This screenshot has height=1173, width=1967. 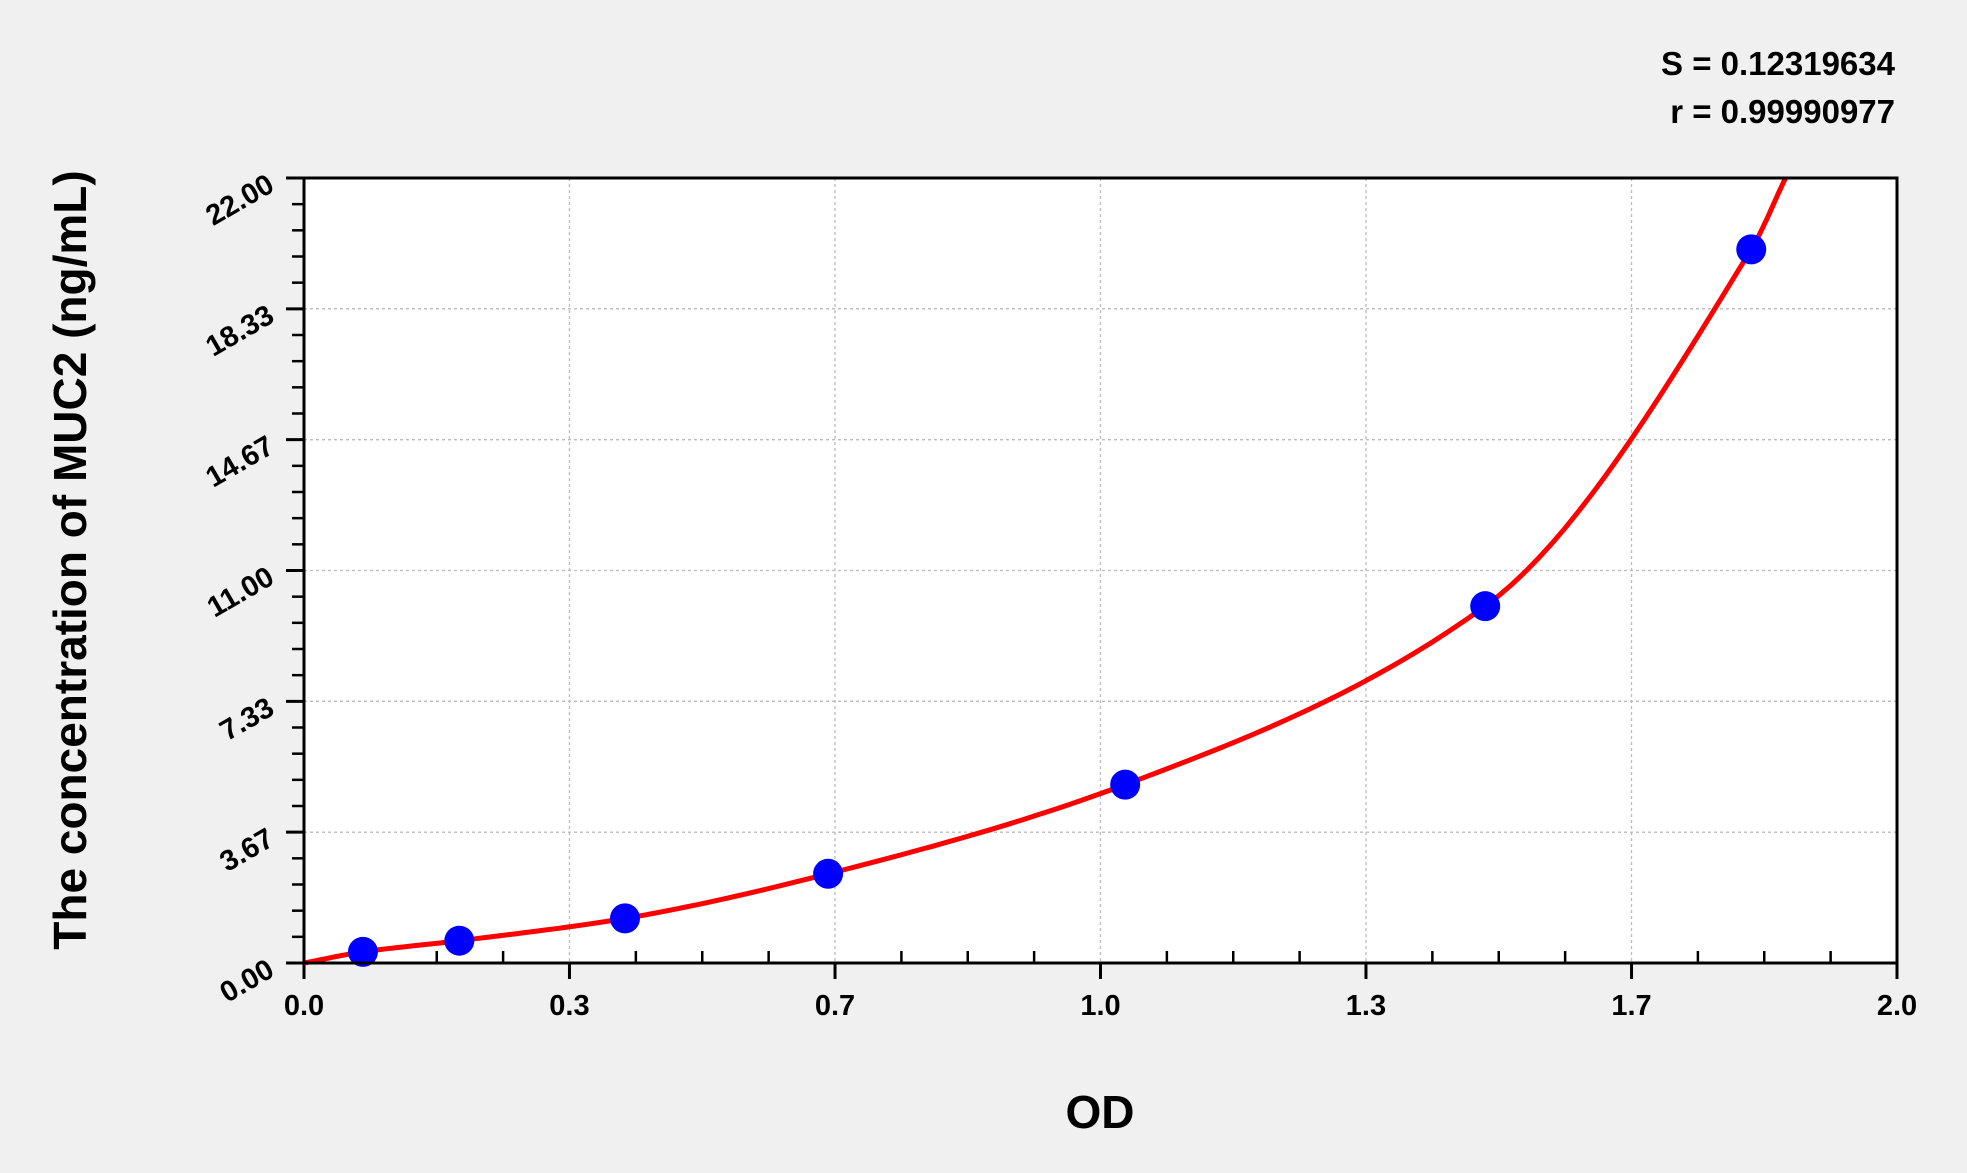 I want to click on x-axis-title: OD, so click(x=1100, y=1112).